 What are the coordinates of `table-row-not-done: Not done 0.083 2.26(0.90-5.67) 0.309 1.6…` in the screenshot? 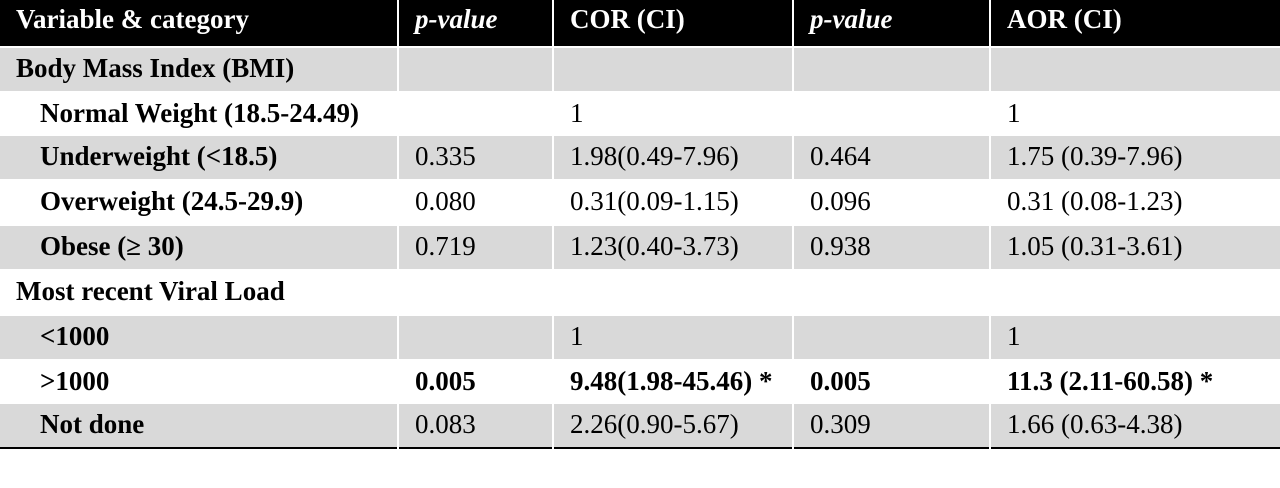 It's located at (640, 425).